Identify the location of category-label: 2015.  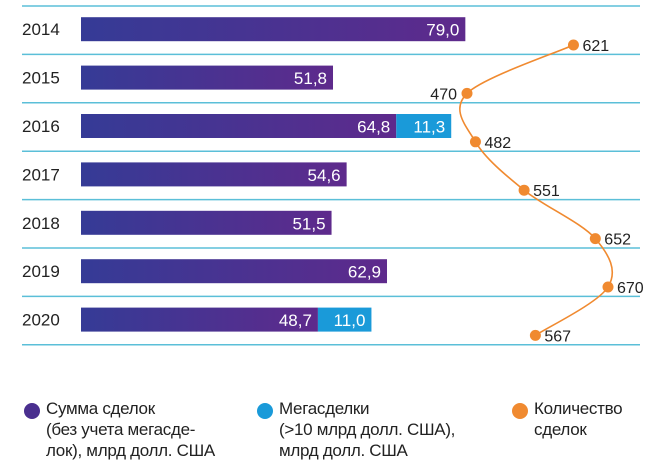
(41, 78).